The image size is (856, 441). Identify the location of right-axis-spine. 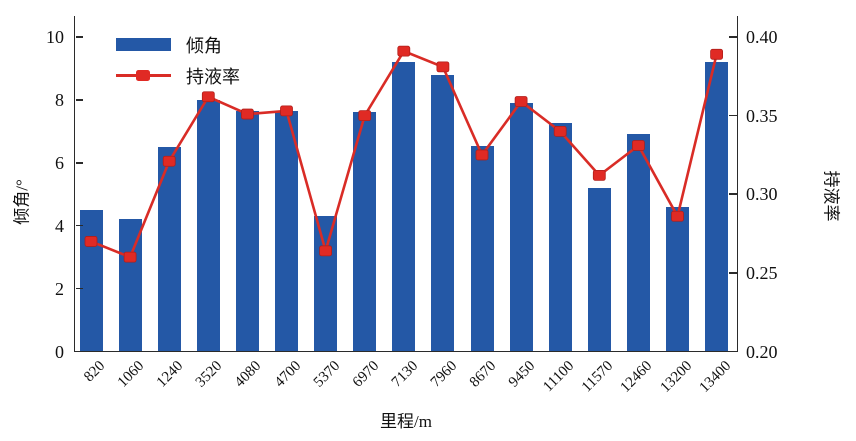
(737, 184).